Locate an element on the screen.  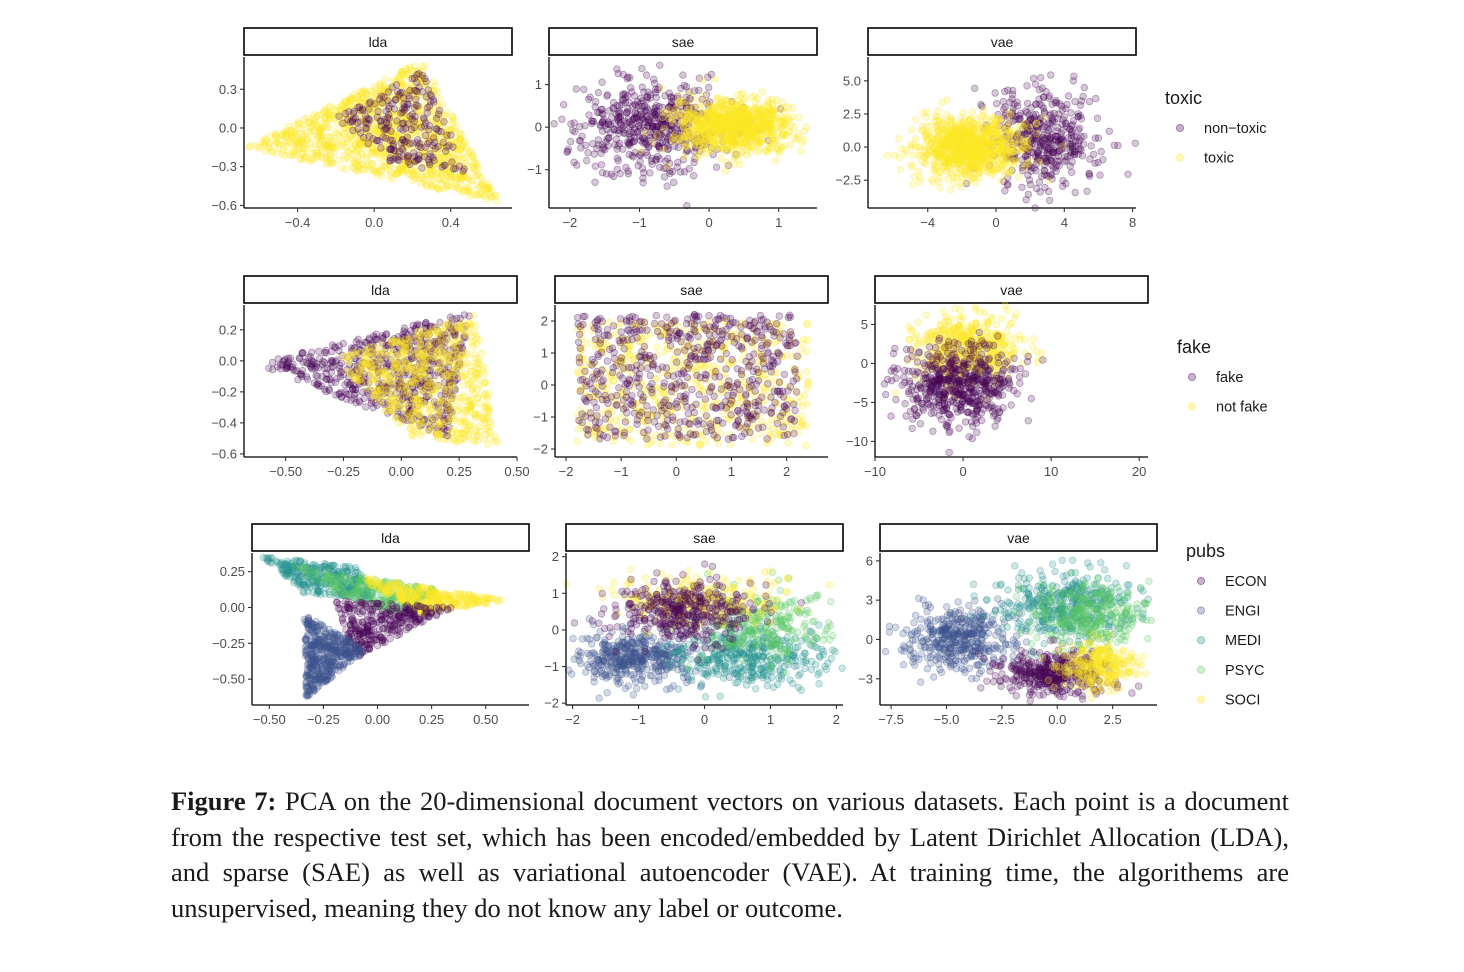
facet-strip is located at coordinates (378, 41).